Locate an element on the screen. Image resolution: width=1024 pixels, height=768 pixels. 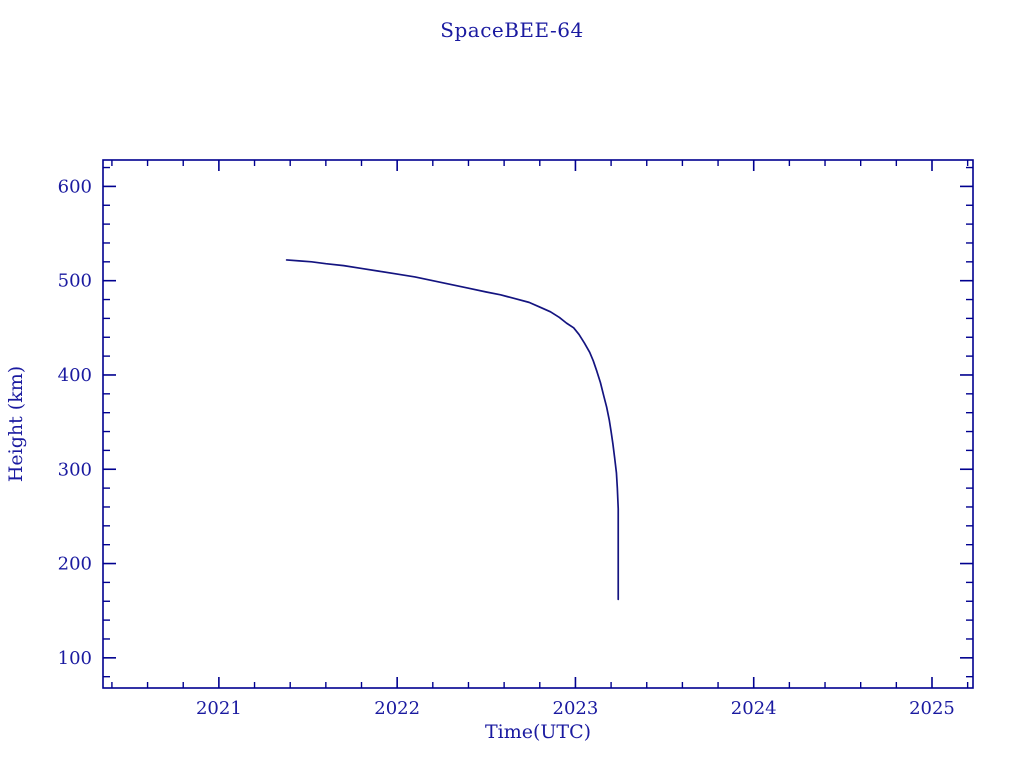
y-axis-tick-labels: 100 200 300 400 500 600 is located at coordinates (75, 422).